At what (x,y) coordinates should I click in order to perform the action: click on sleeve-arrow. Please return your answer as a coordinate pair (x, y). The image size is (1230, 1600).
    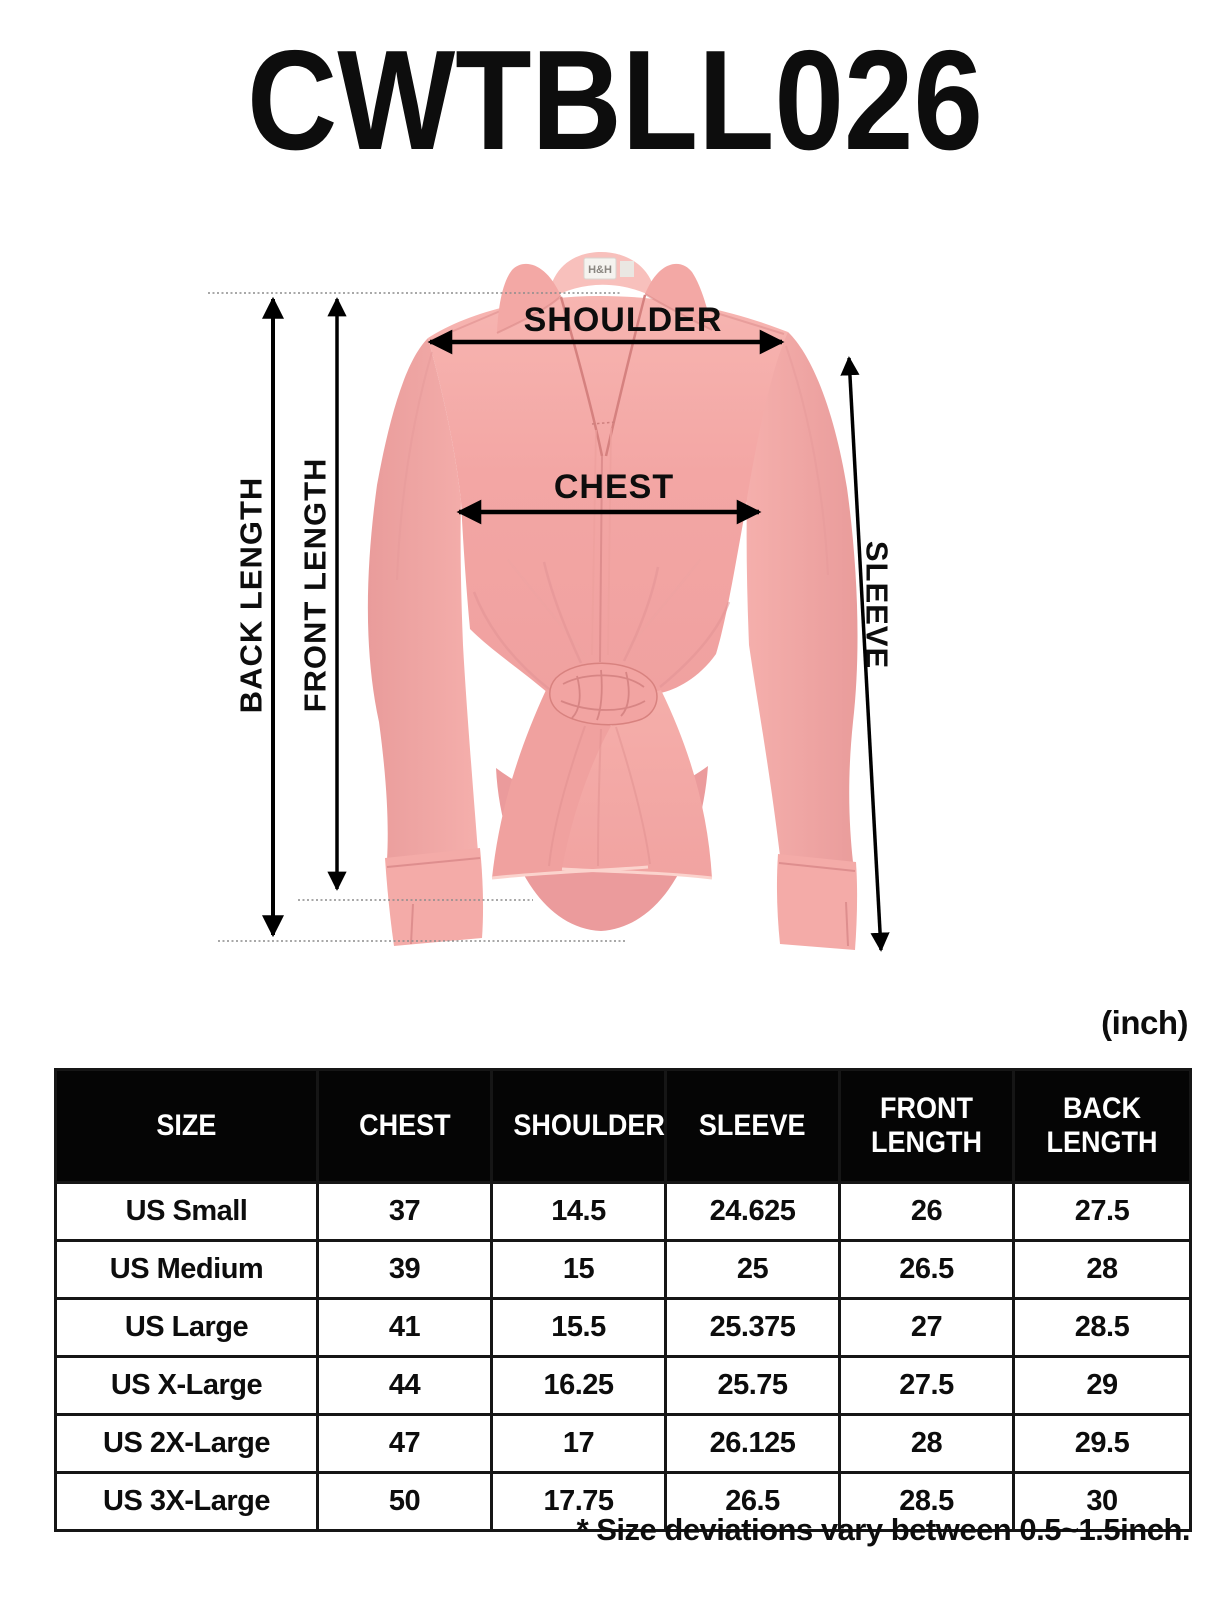
    Looking at the image, I should click on (865, 654).